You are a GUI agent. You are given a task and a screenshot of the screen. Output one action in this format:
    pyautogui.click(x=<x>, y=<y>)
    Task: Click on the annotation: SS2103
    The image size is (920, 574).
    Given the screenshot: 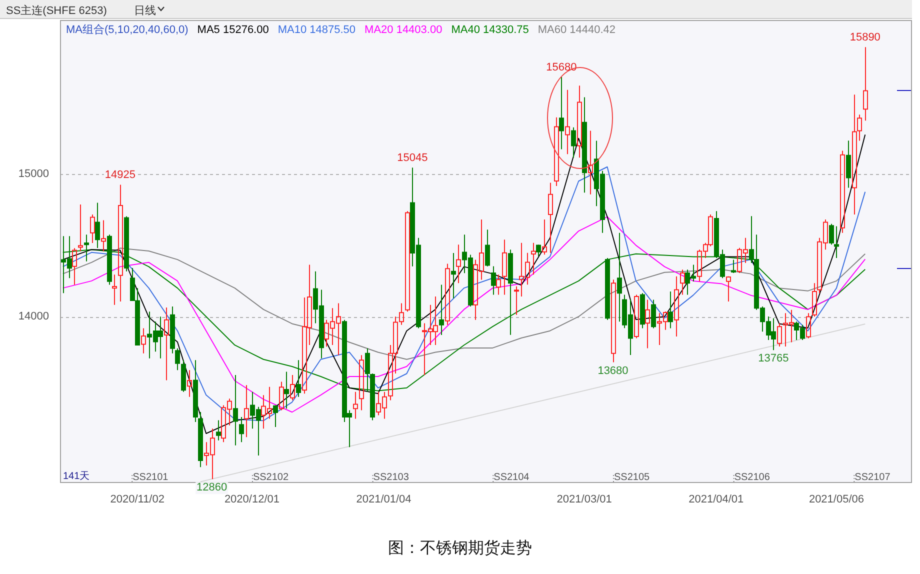 What is the action you would take?
    pyautogui.click(x=391, y=477)
    